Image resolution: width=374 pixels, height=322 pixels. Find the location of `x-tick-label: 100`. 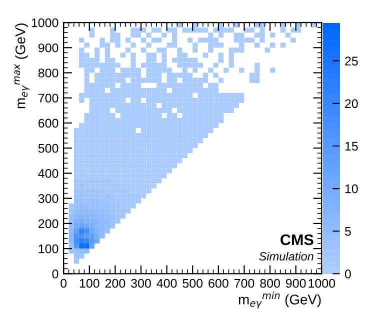

x-tick-label: 100 is located at coordinates (90, 283).